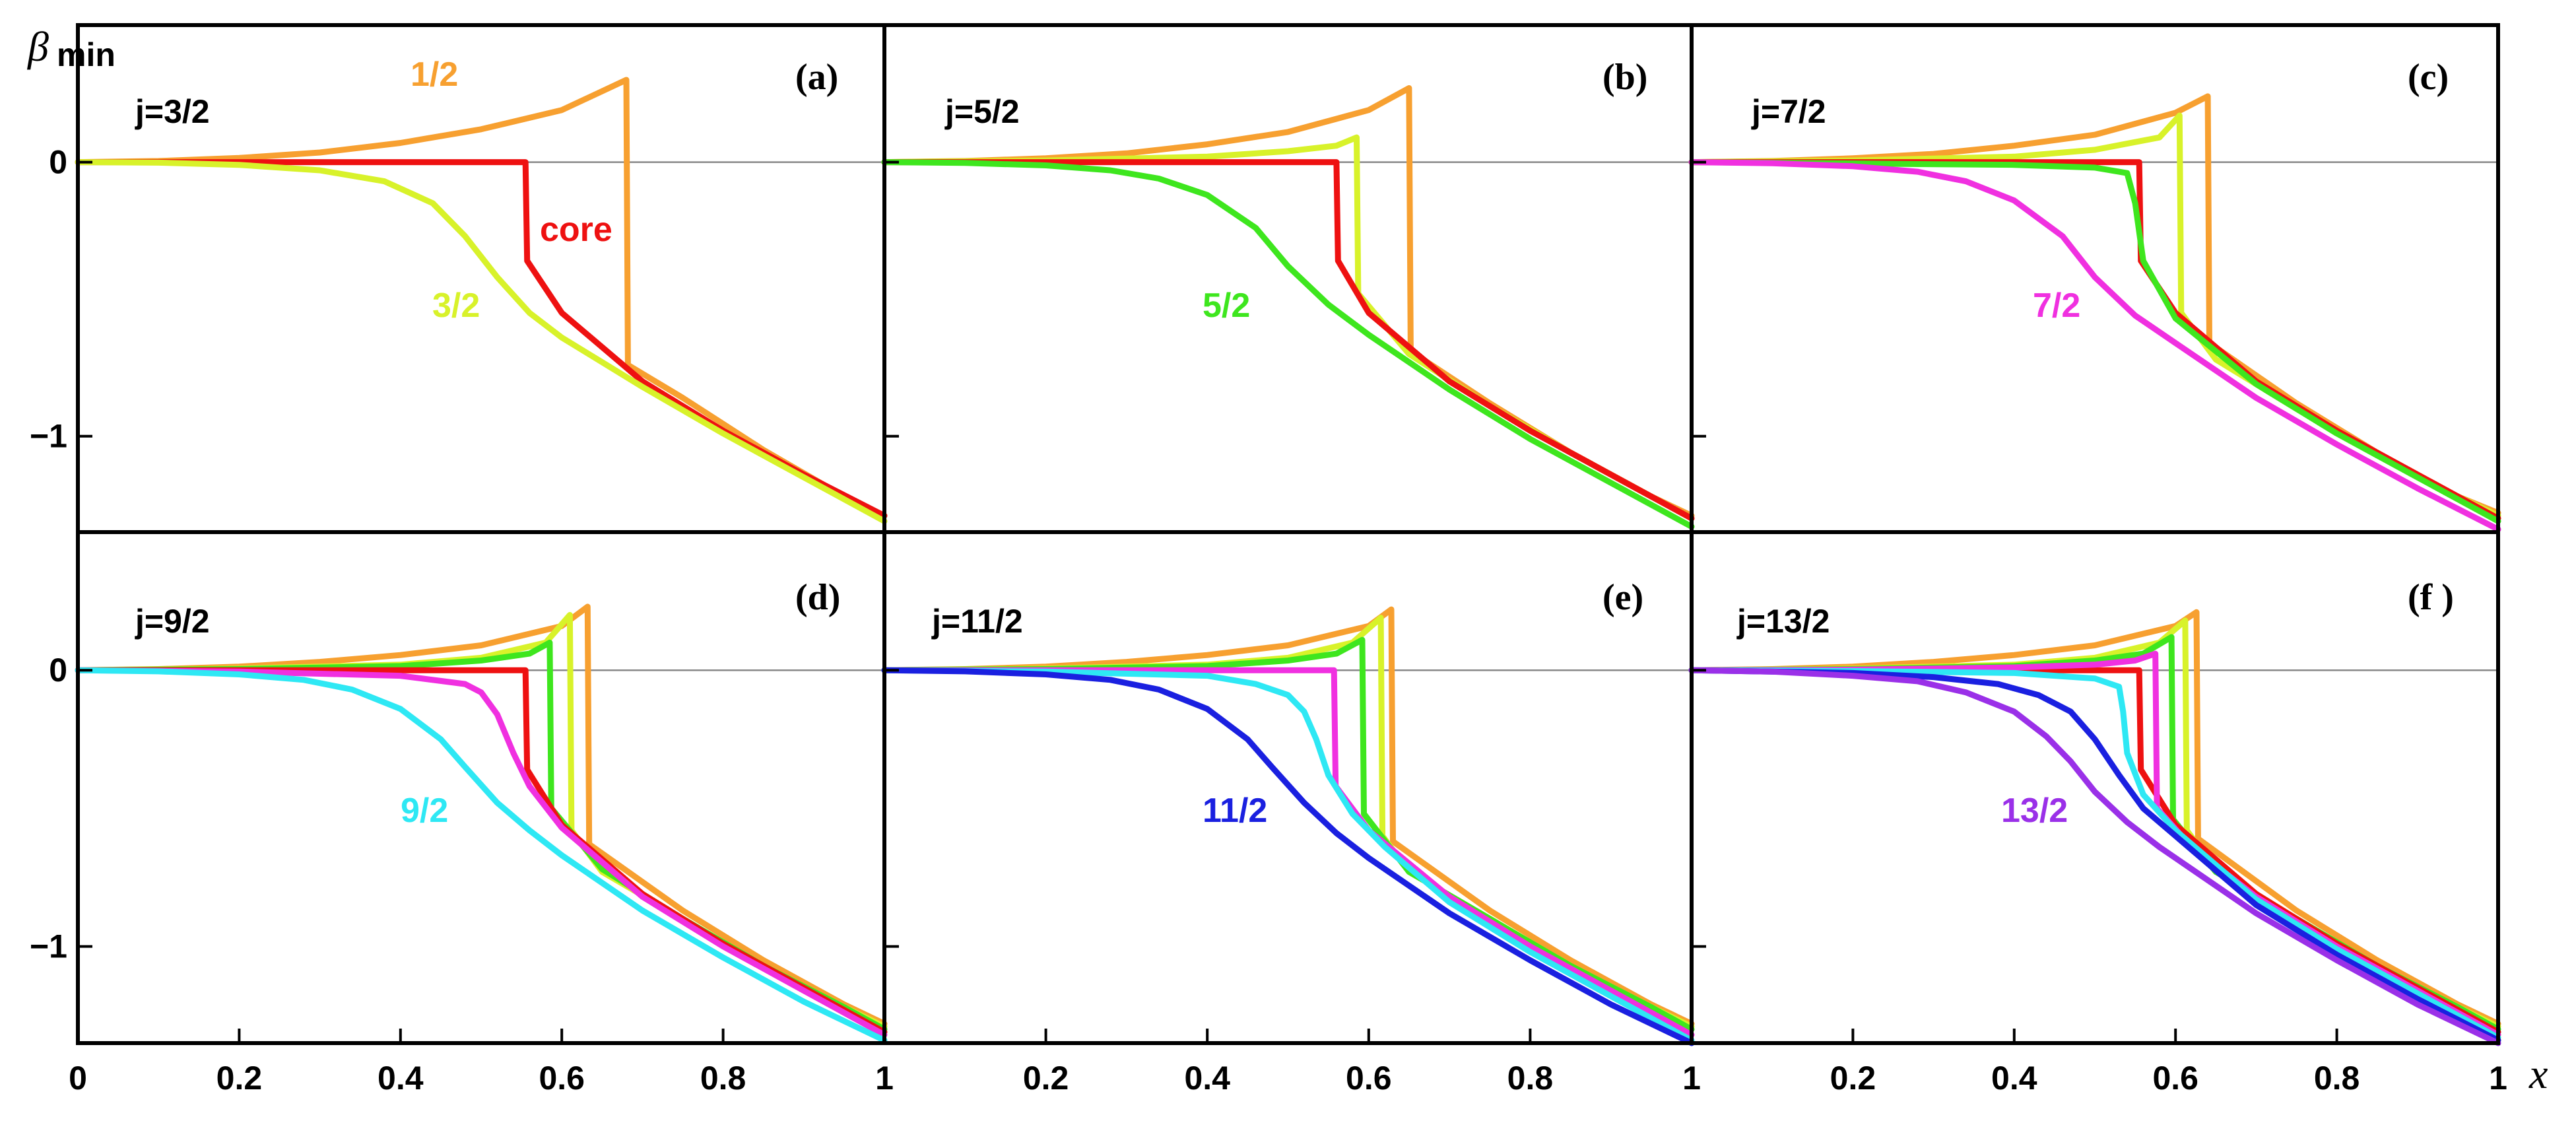 This screenshot has width=2576, height=1121. What do you see at coordinates (817, 597) in the screenshot?
I see `panel-label: (d)` at bounding box center [817, 597].